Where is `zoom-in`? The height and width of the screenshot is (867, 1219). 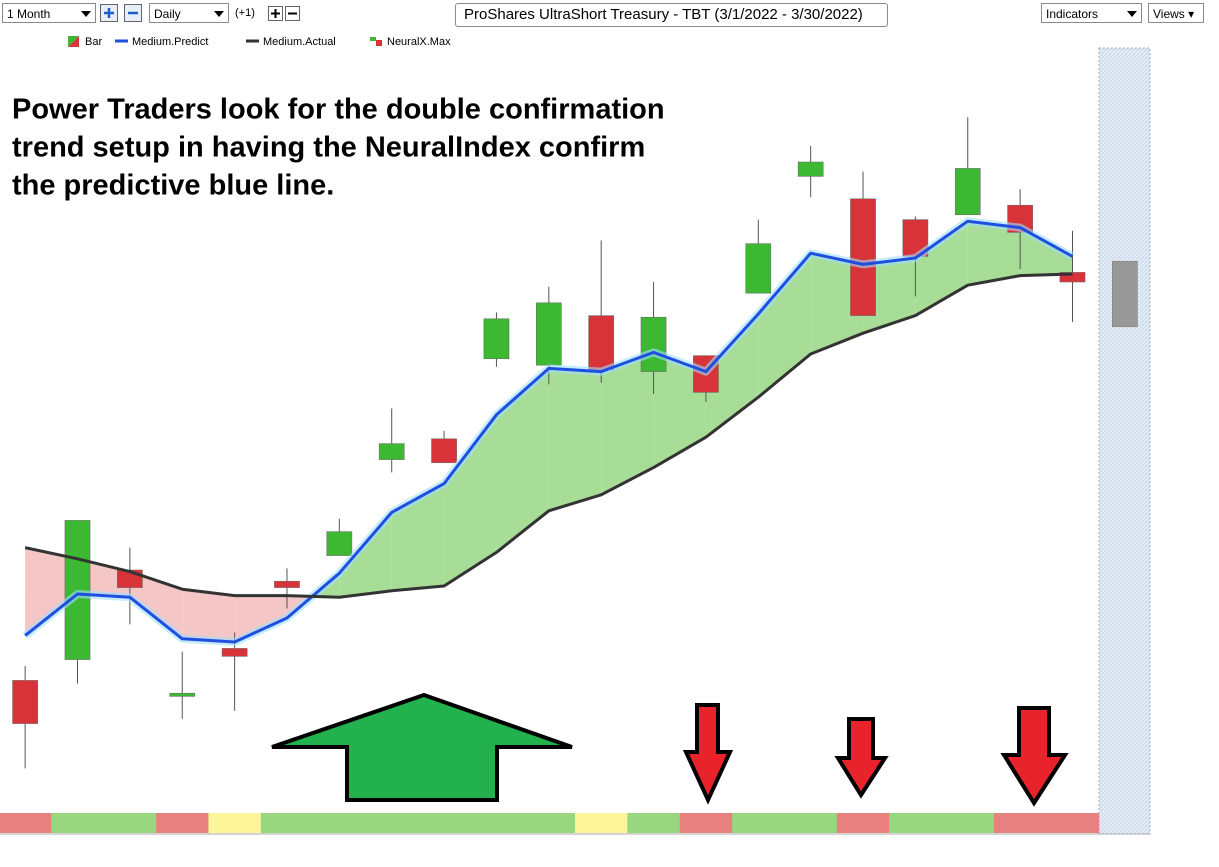 zoom-in is located at coordinates (109, 13).